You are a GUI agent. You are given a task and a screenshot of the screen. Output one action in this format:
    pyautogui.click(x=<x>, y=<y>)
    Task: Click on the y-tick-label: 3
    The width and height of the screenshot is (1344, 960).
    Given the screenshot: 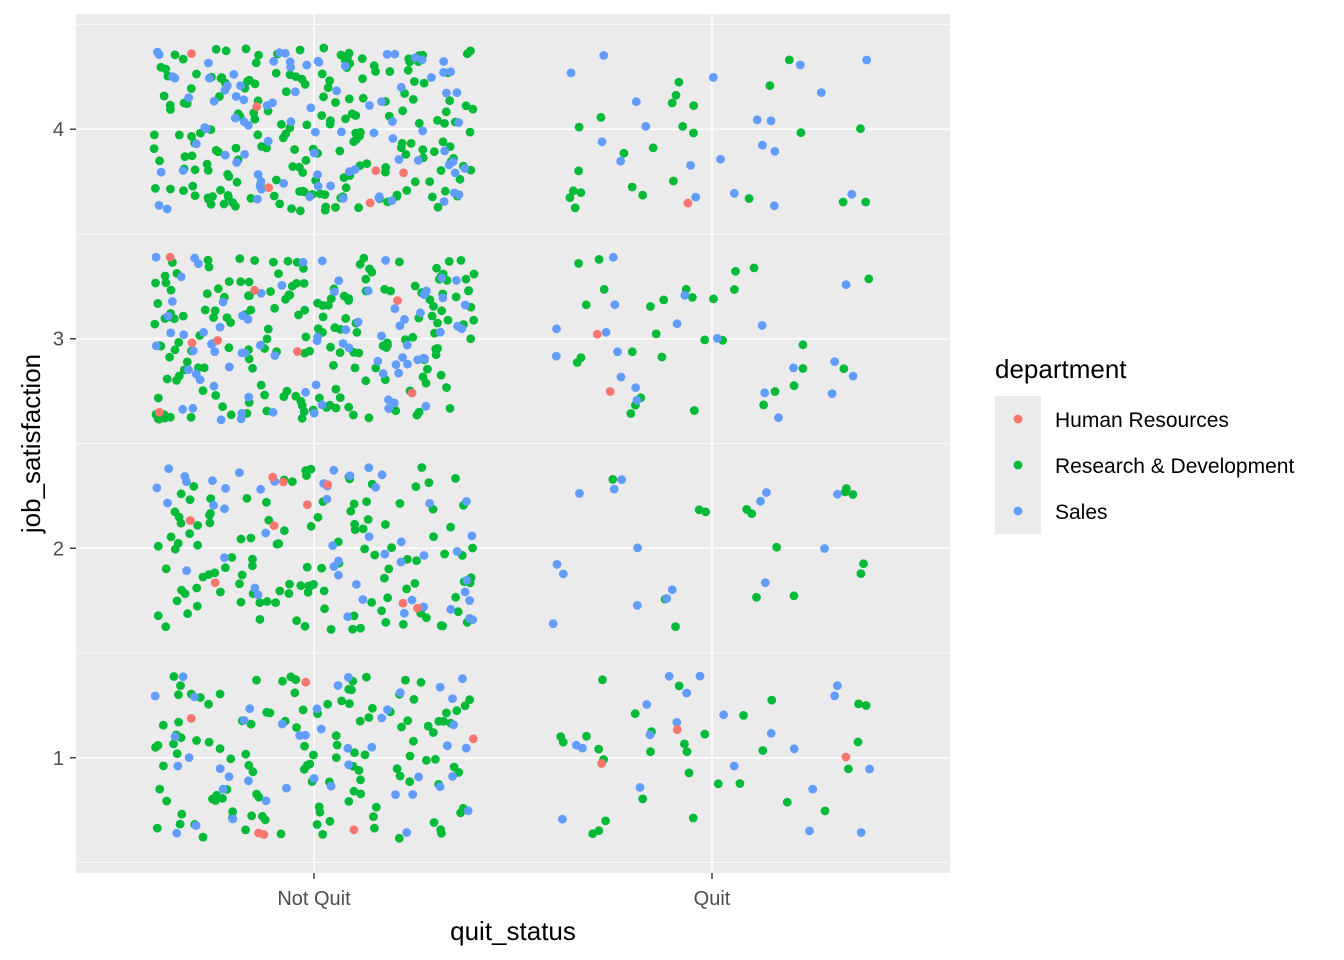 What is the action you would take?
    pyautogui.click(x=58, y=340)
    